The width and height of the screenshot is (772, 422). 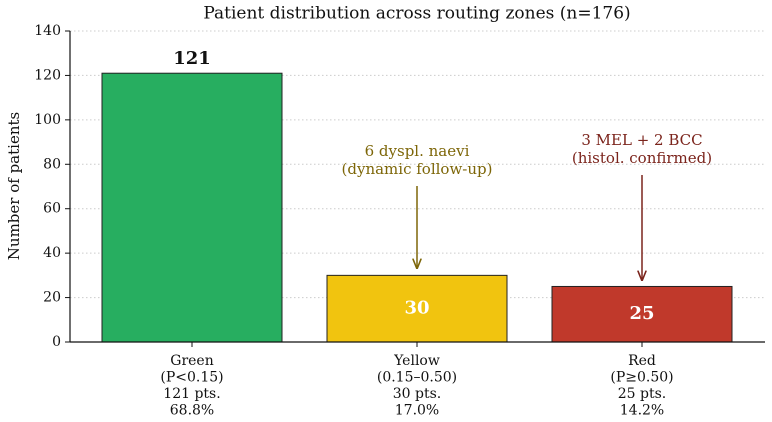 I want to click on value-label: 25, so click(x=641, y=313).